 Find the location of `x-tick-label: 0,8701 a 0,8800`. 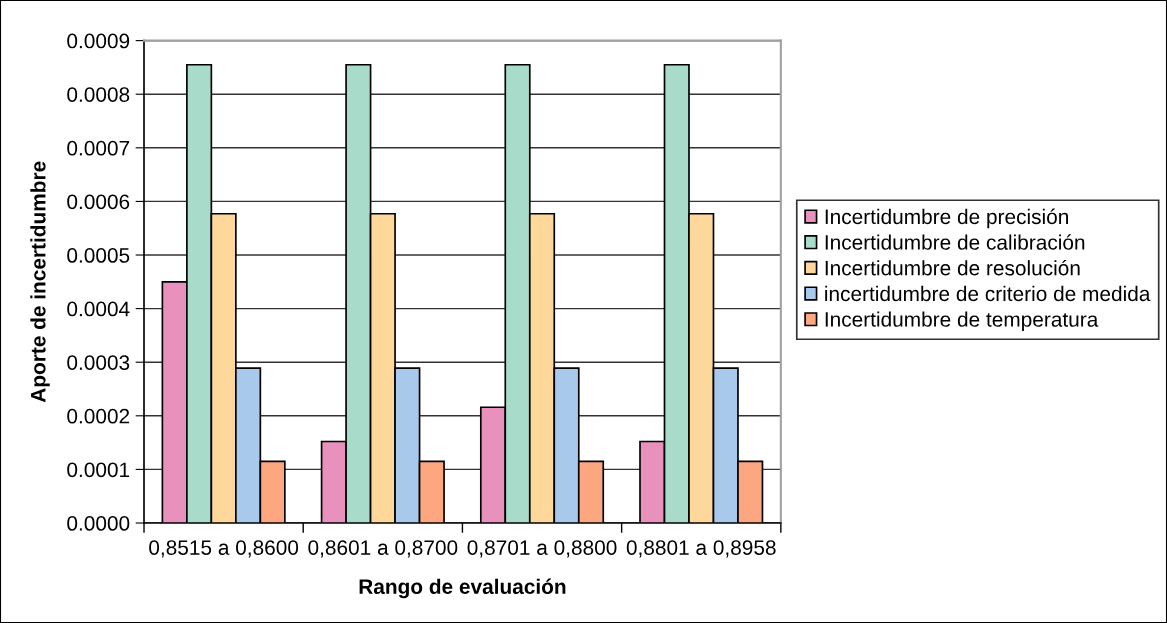

x-tick-label: 0,8701 a 0,8800 is located at coordinates (542, 549).